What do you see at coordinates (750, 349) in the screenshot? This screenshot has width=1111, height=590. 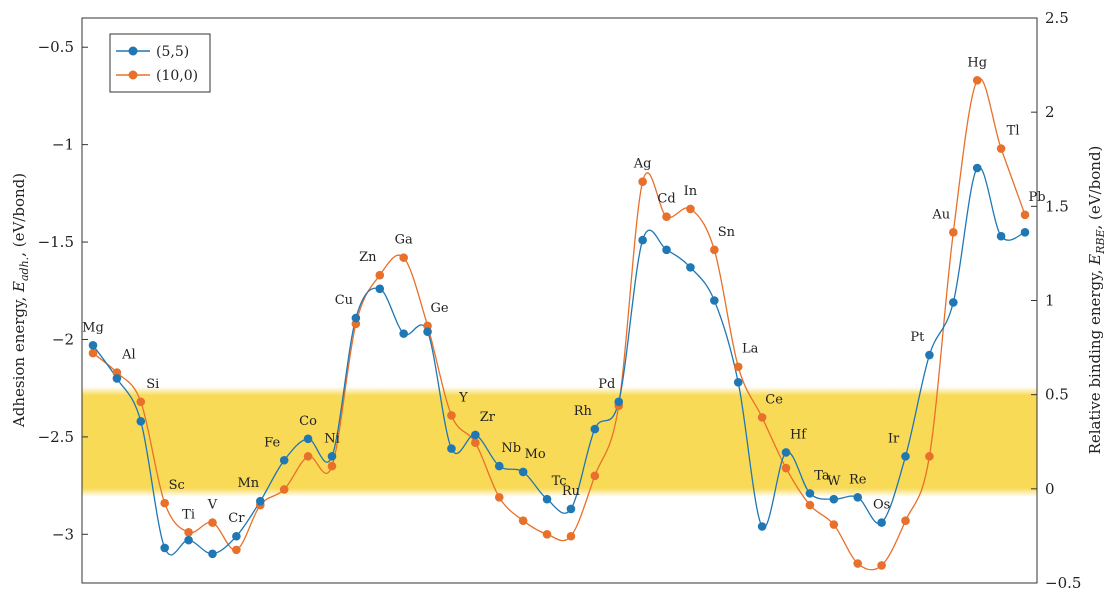 I see `element-label-La: La` at bounding box center [750, 349].